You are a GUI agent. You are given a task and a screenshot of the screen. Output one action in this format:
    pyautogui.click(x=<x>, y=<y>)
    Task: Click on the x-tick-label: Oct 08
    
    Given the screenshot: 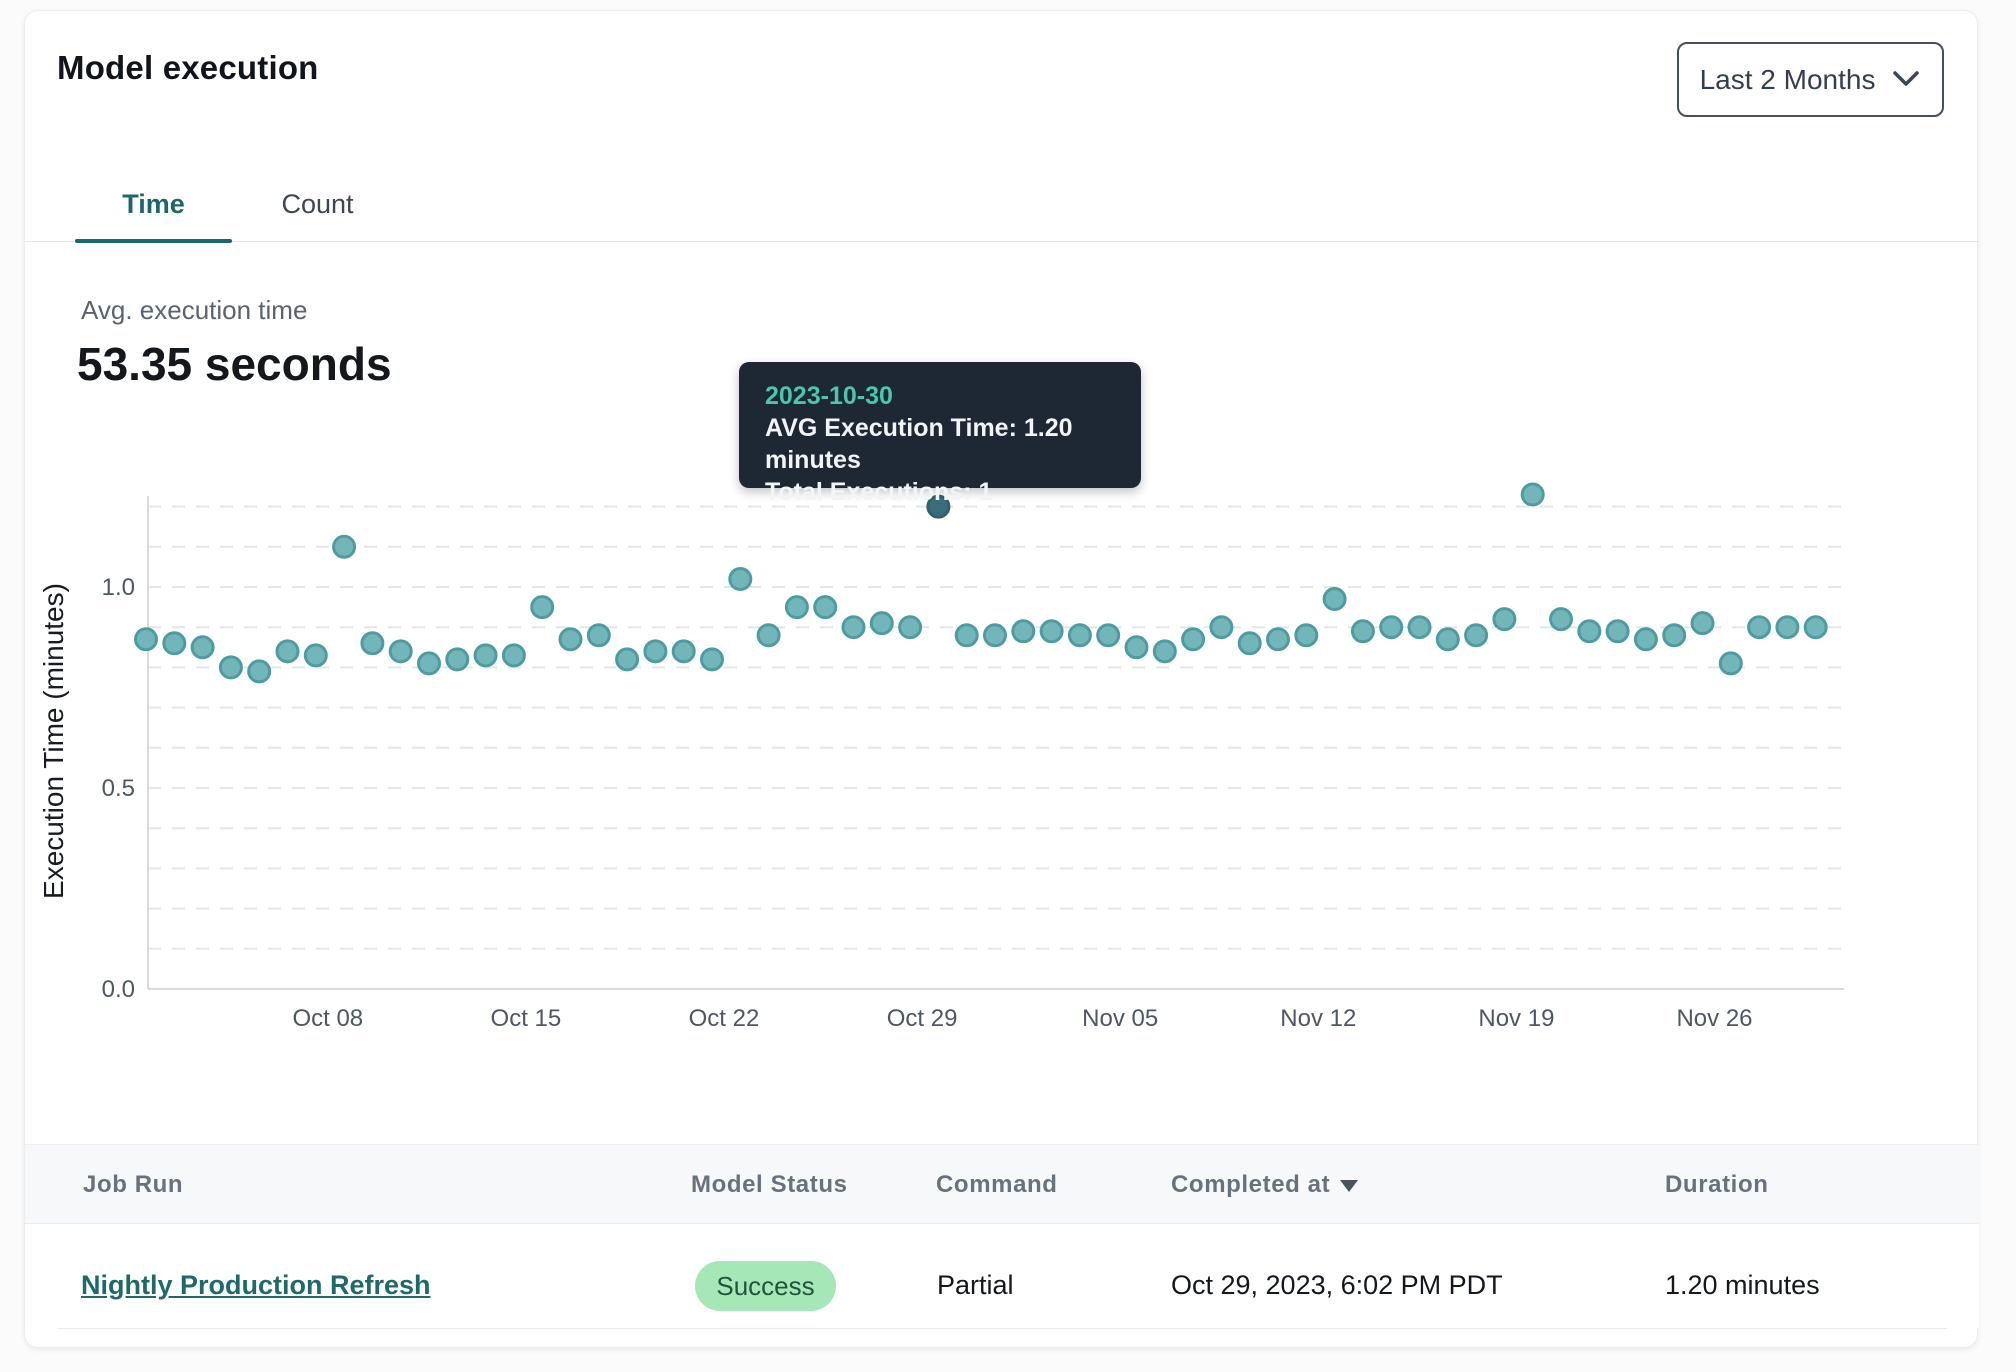 What is the action you would take?
    pyautogui.click(x=327, y=1018)
    